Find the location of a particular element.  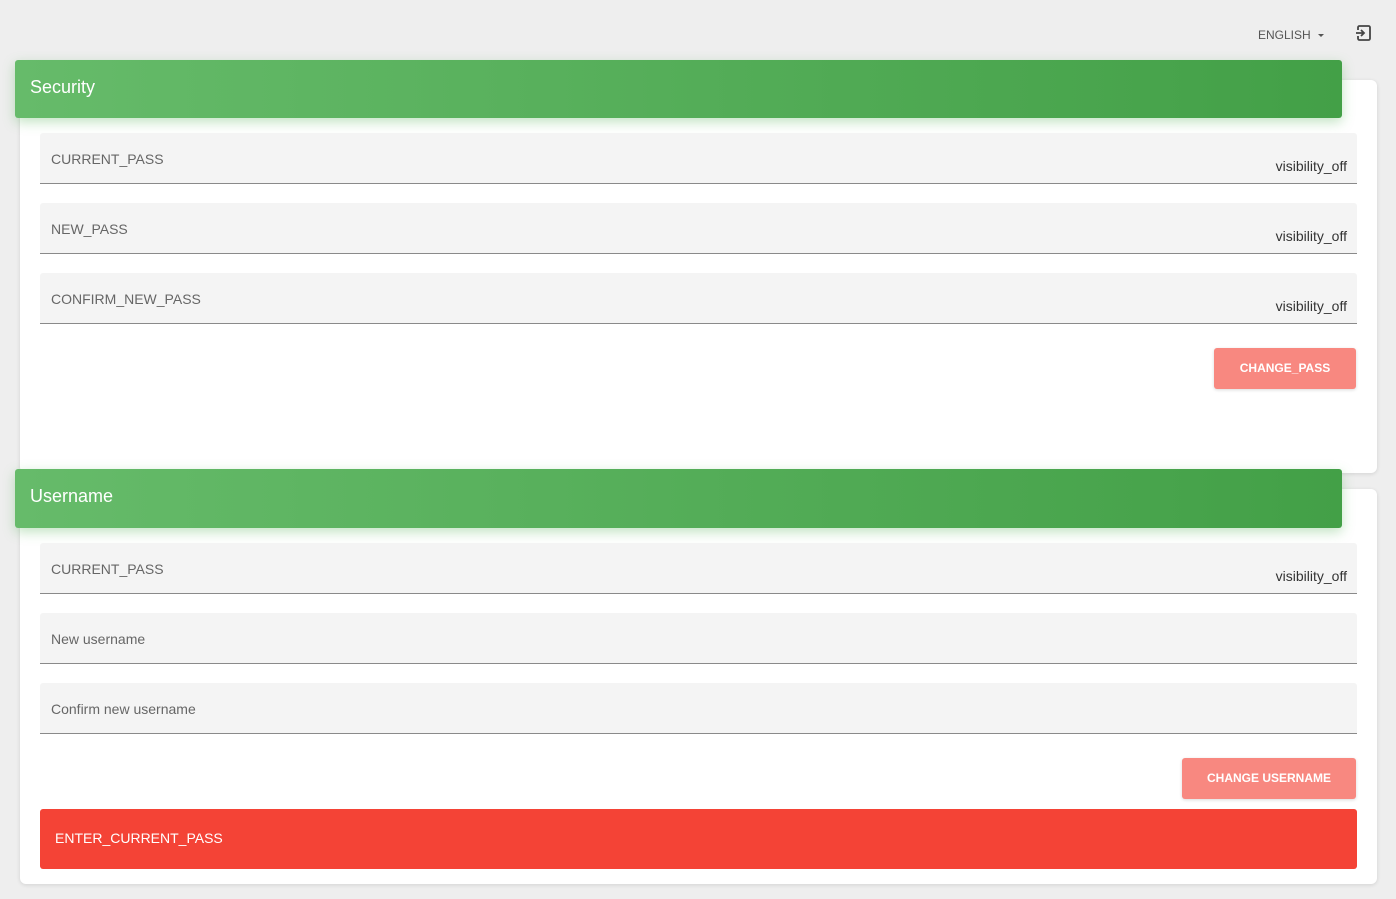

confirm-new-pass-field: CONFIRM_NEW_PASS visibility_off is located at coordinates (698, 298).